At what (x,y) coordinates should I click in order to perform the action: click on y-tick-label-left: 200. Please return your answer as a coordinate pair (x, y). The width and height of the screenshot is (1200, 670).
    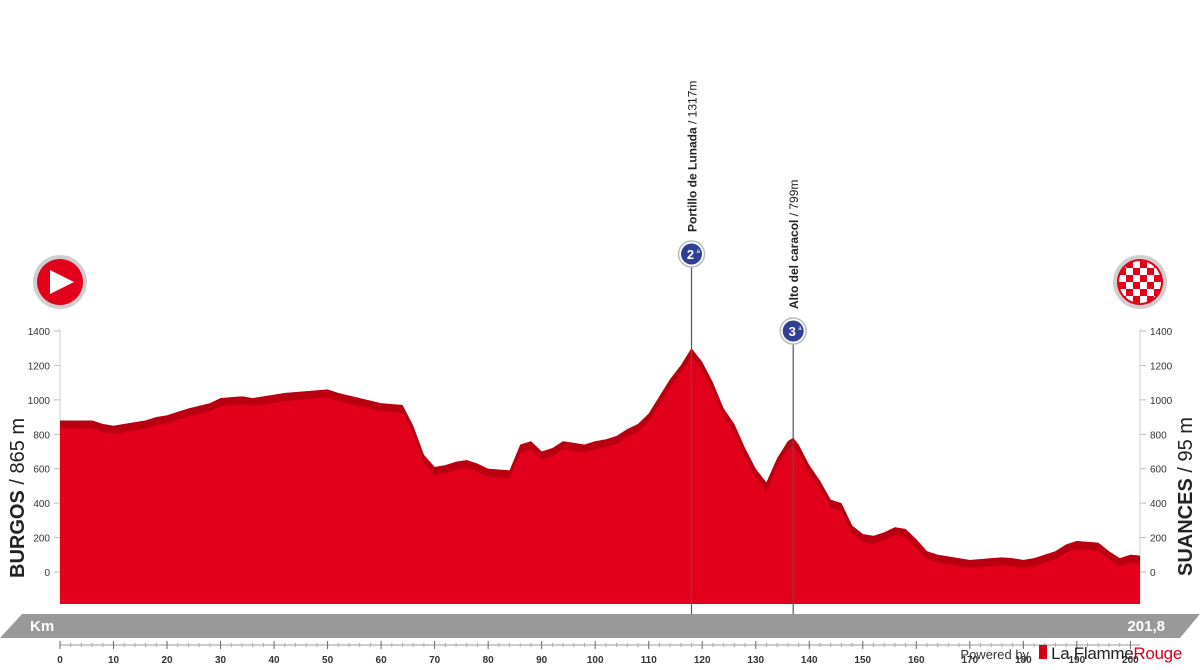
    Looking at the image, I should click on (41, 539).